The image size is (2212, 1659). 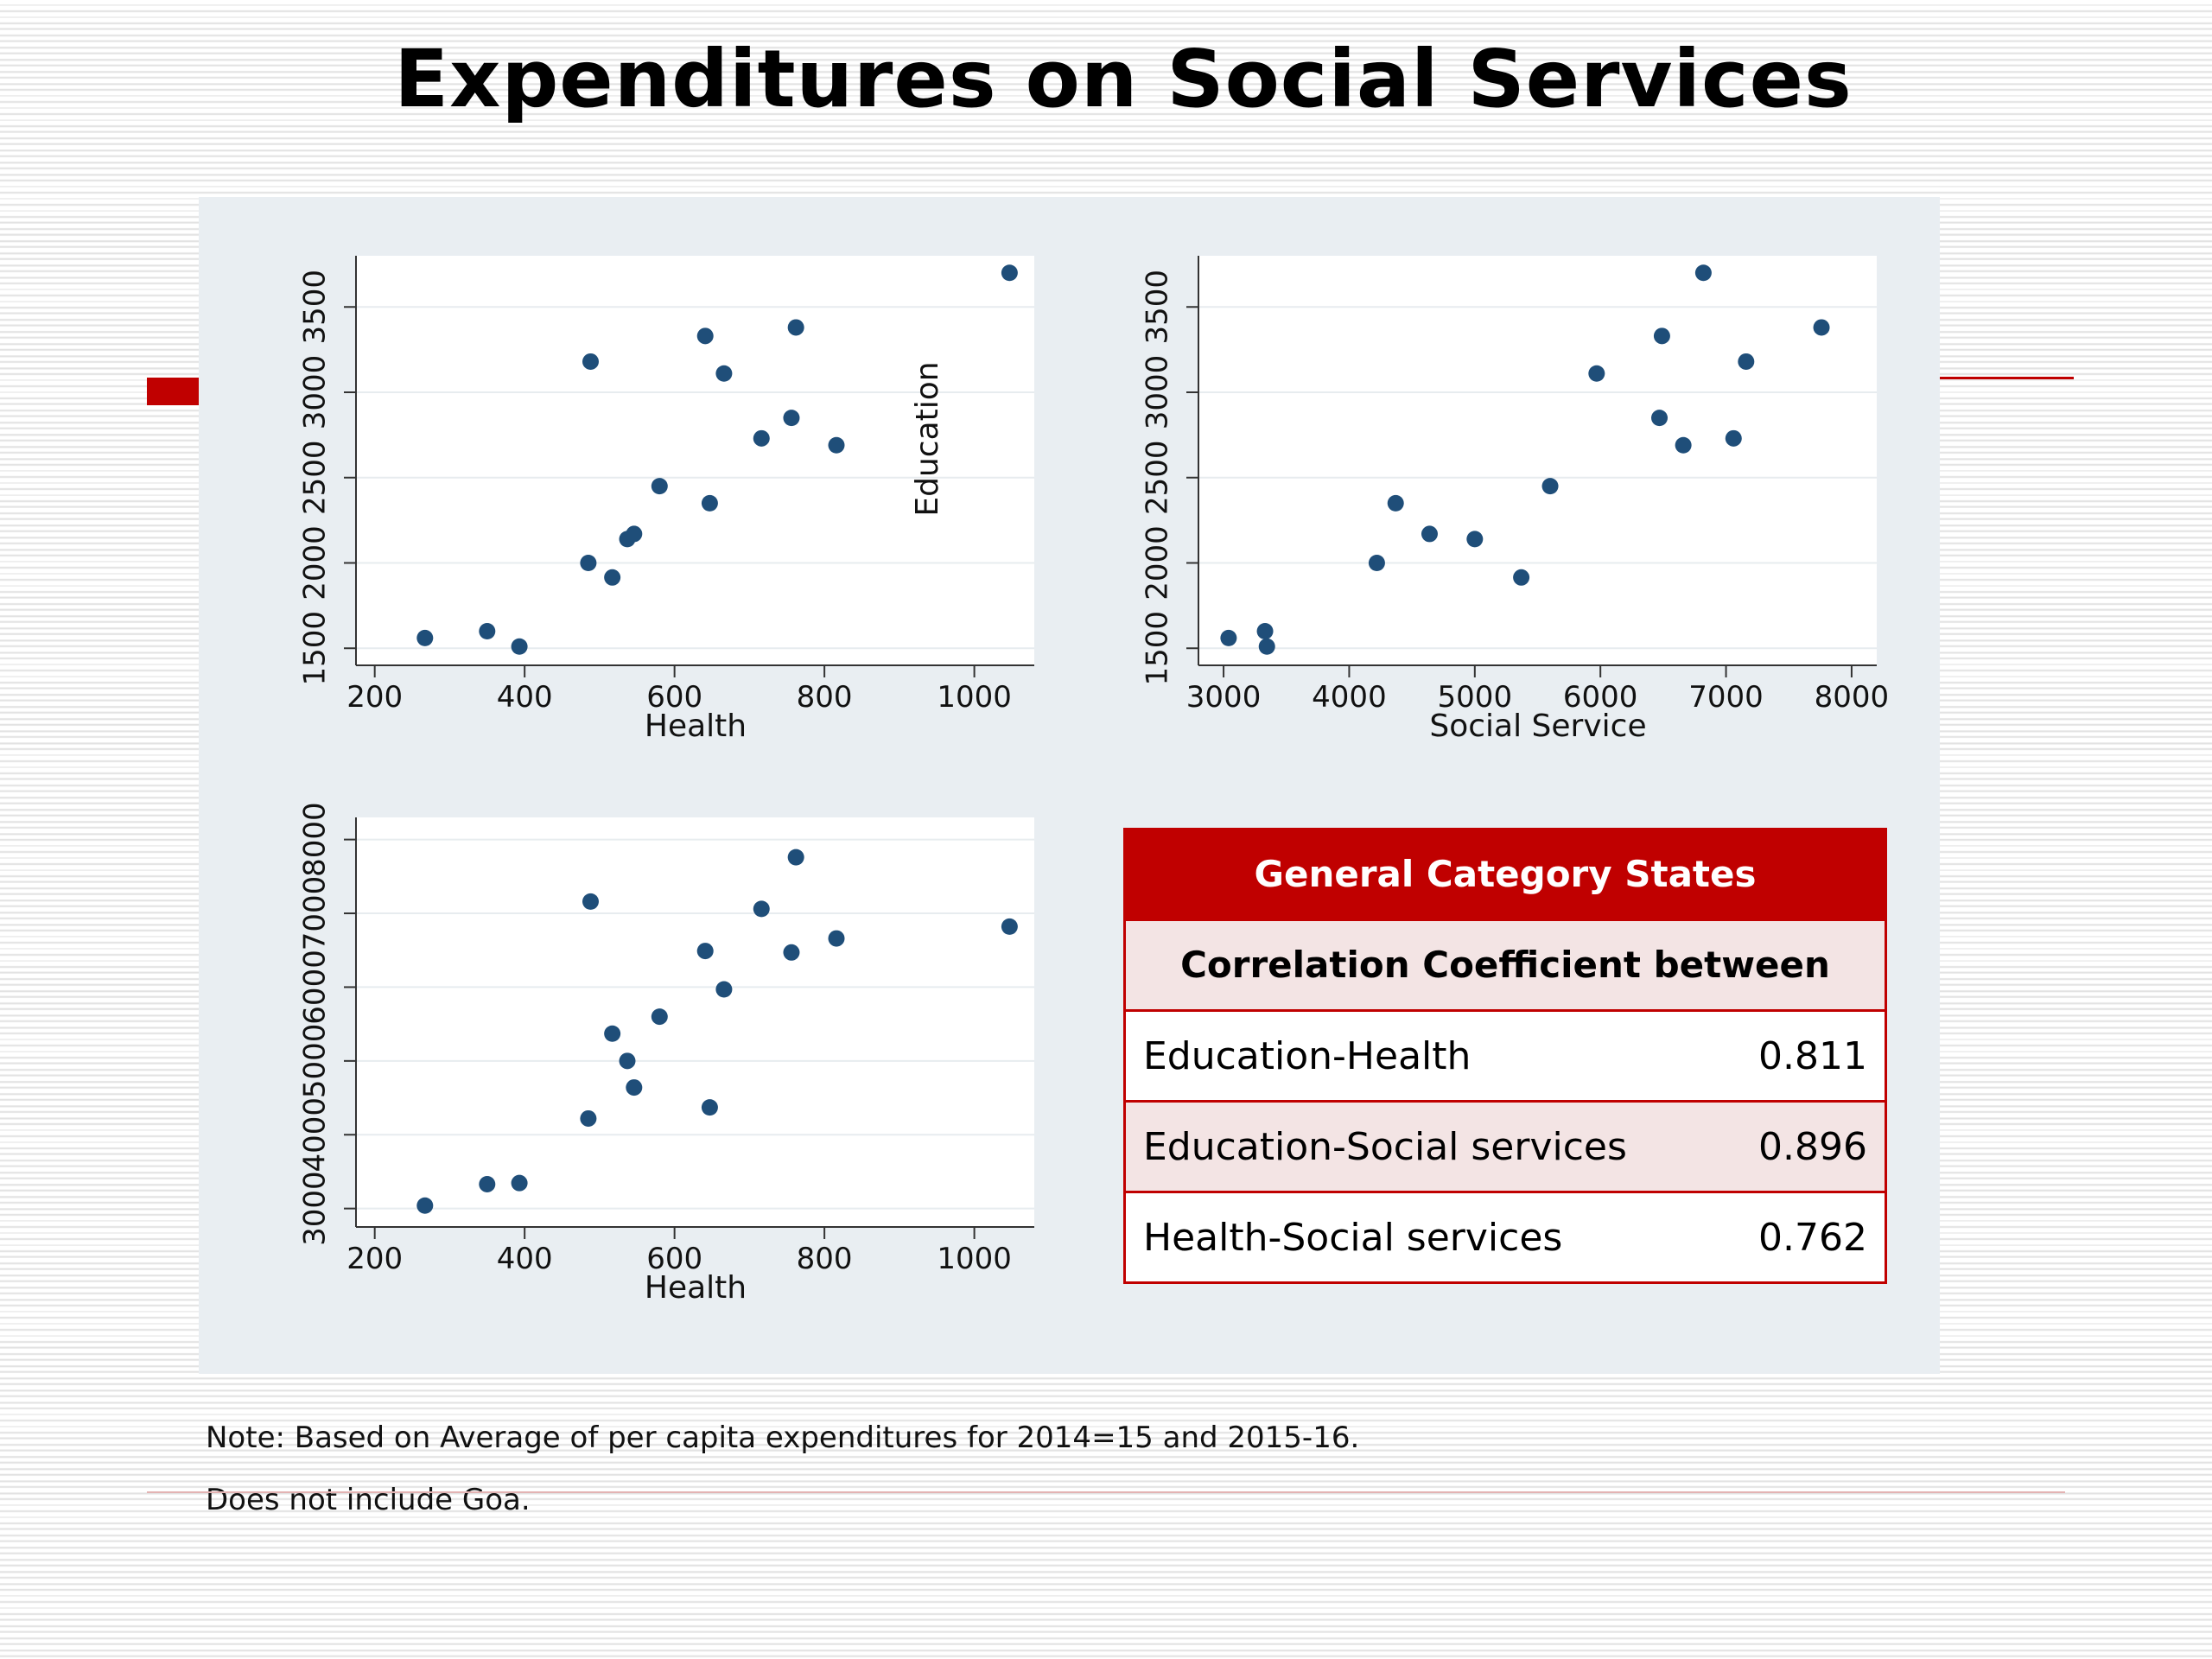 What do you see at coordinates (1505, 963) in the screenshot?
I see `table-subheader: Correlation Coefficient between` at bounding box center [1505, 963].